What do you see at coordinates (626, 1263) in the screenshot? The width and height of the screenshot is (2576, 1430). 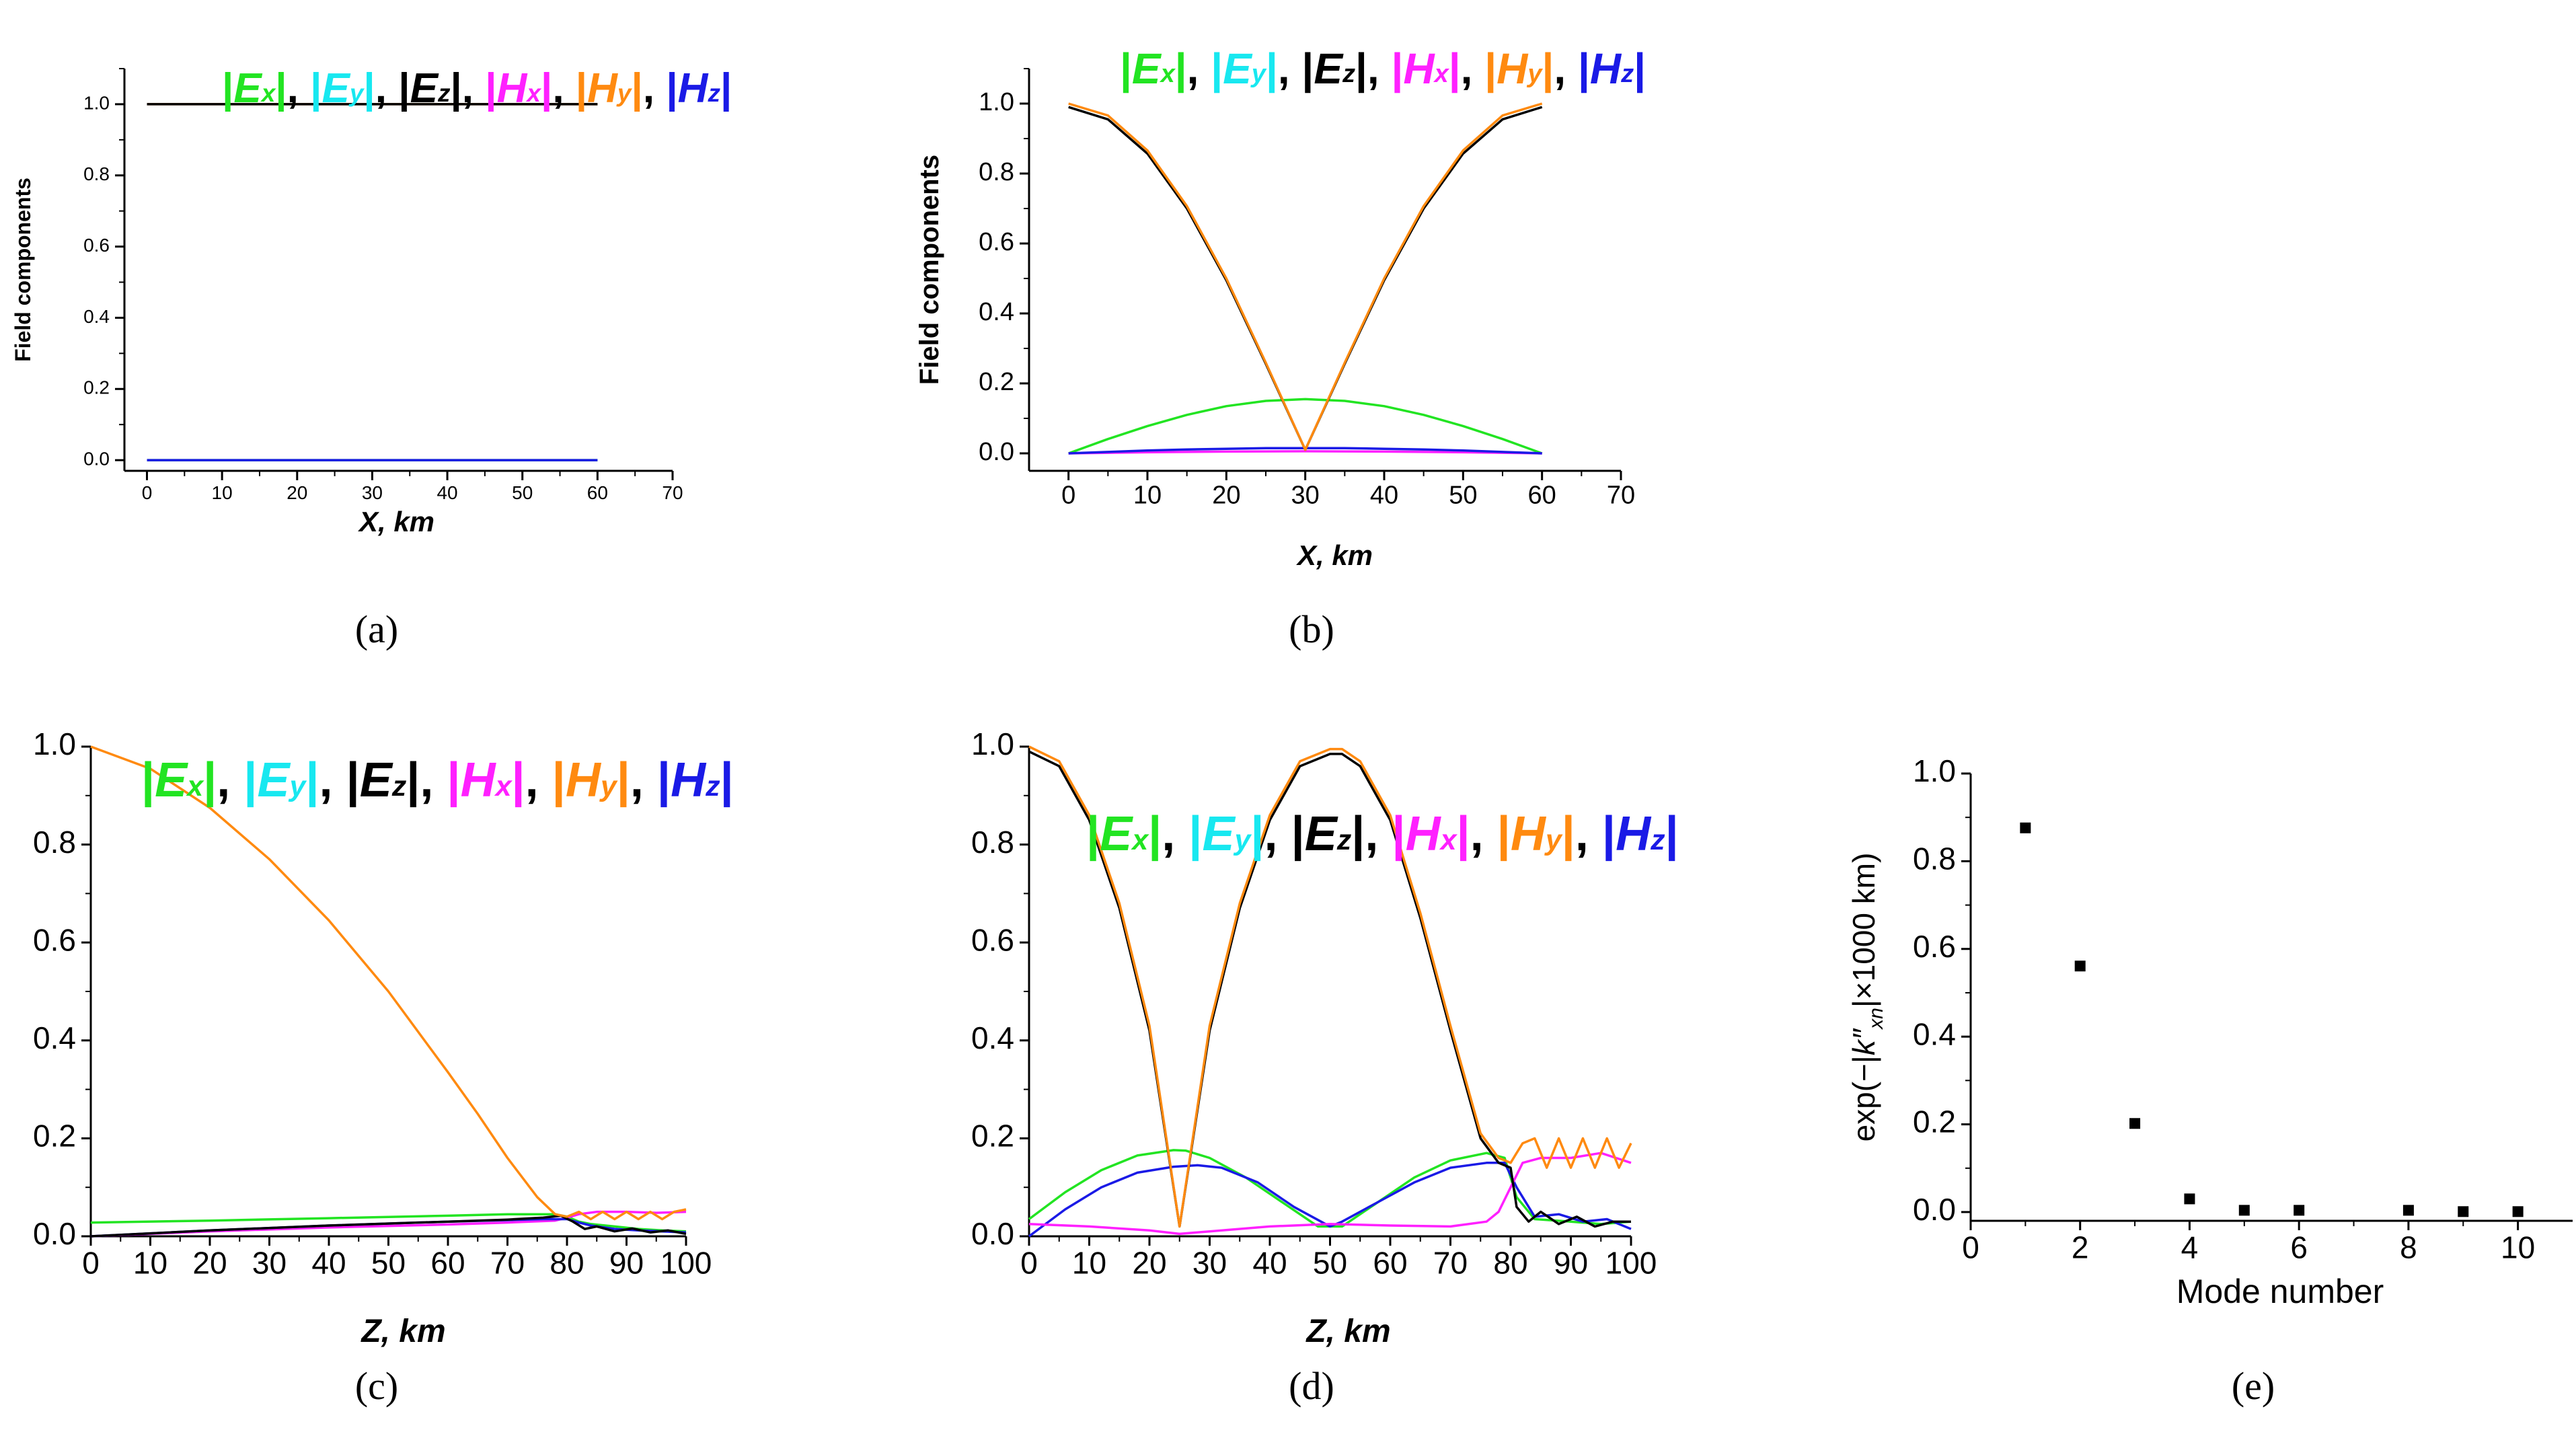 I see `x-tick-label: 90` at bounding box center [626, 1263].